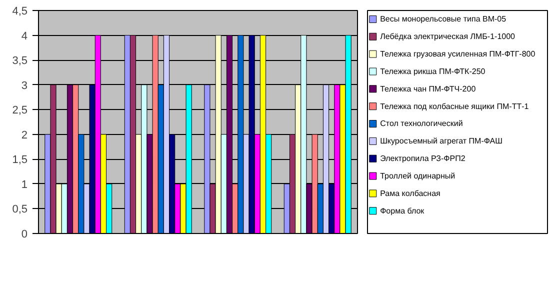 The image size is (551, 283). Describe the element at coordinates (402, 211) in the screenshot. I see `legend-label: Форма блок` at that location.